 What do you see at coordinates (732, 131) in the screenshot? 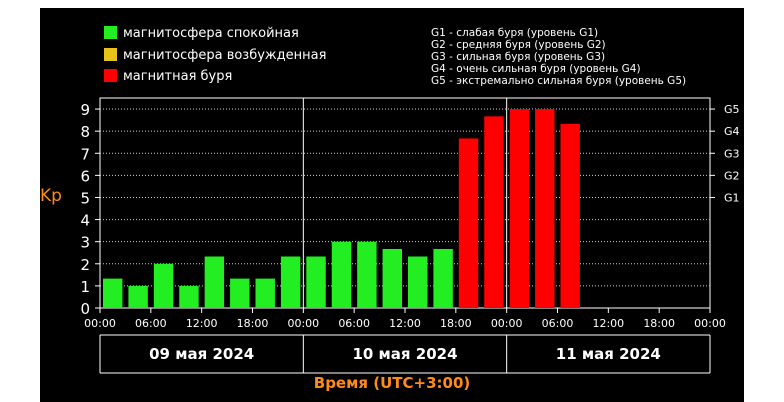
I see `g-tick-label: G4` at bounding box center [732, 131].